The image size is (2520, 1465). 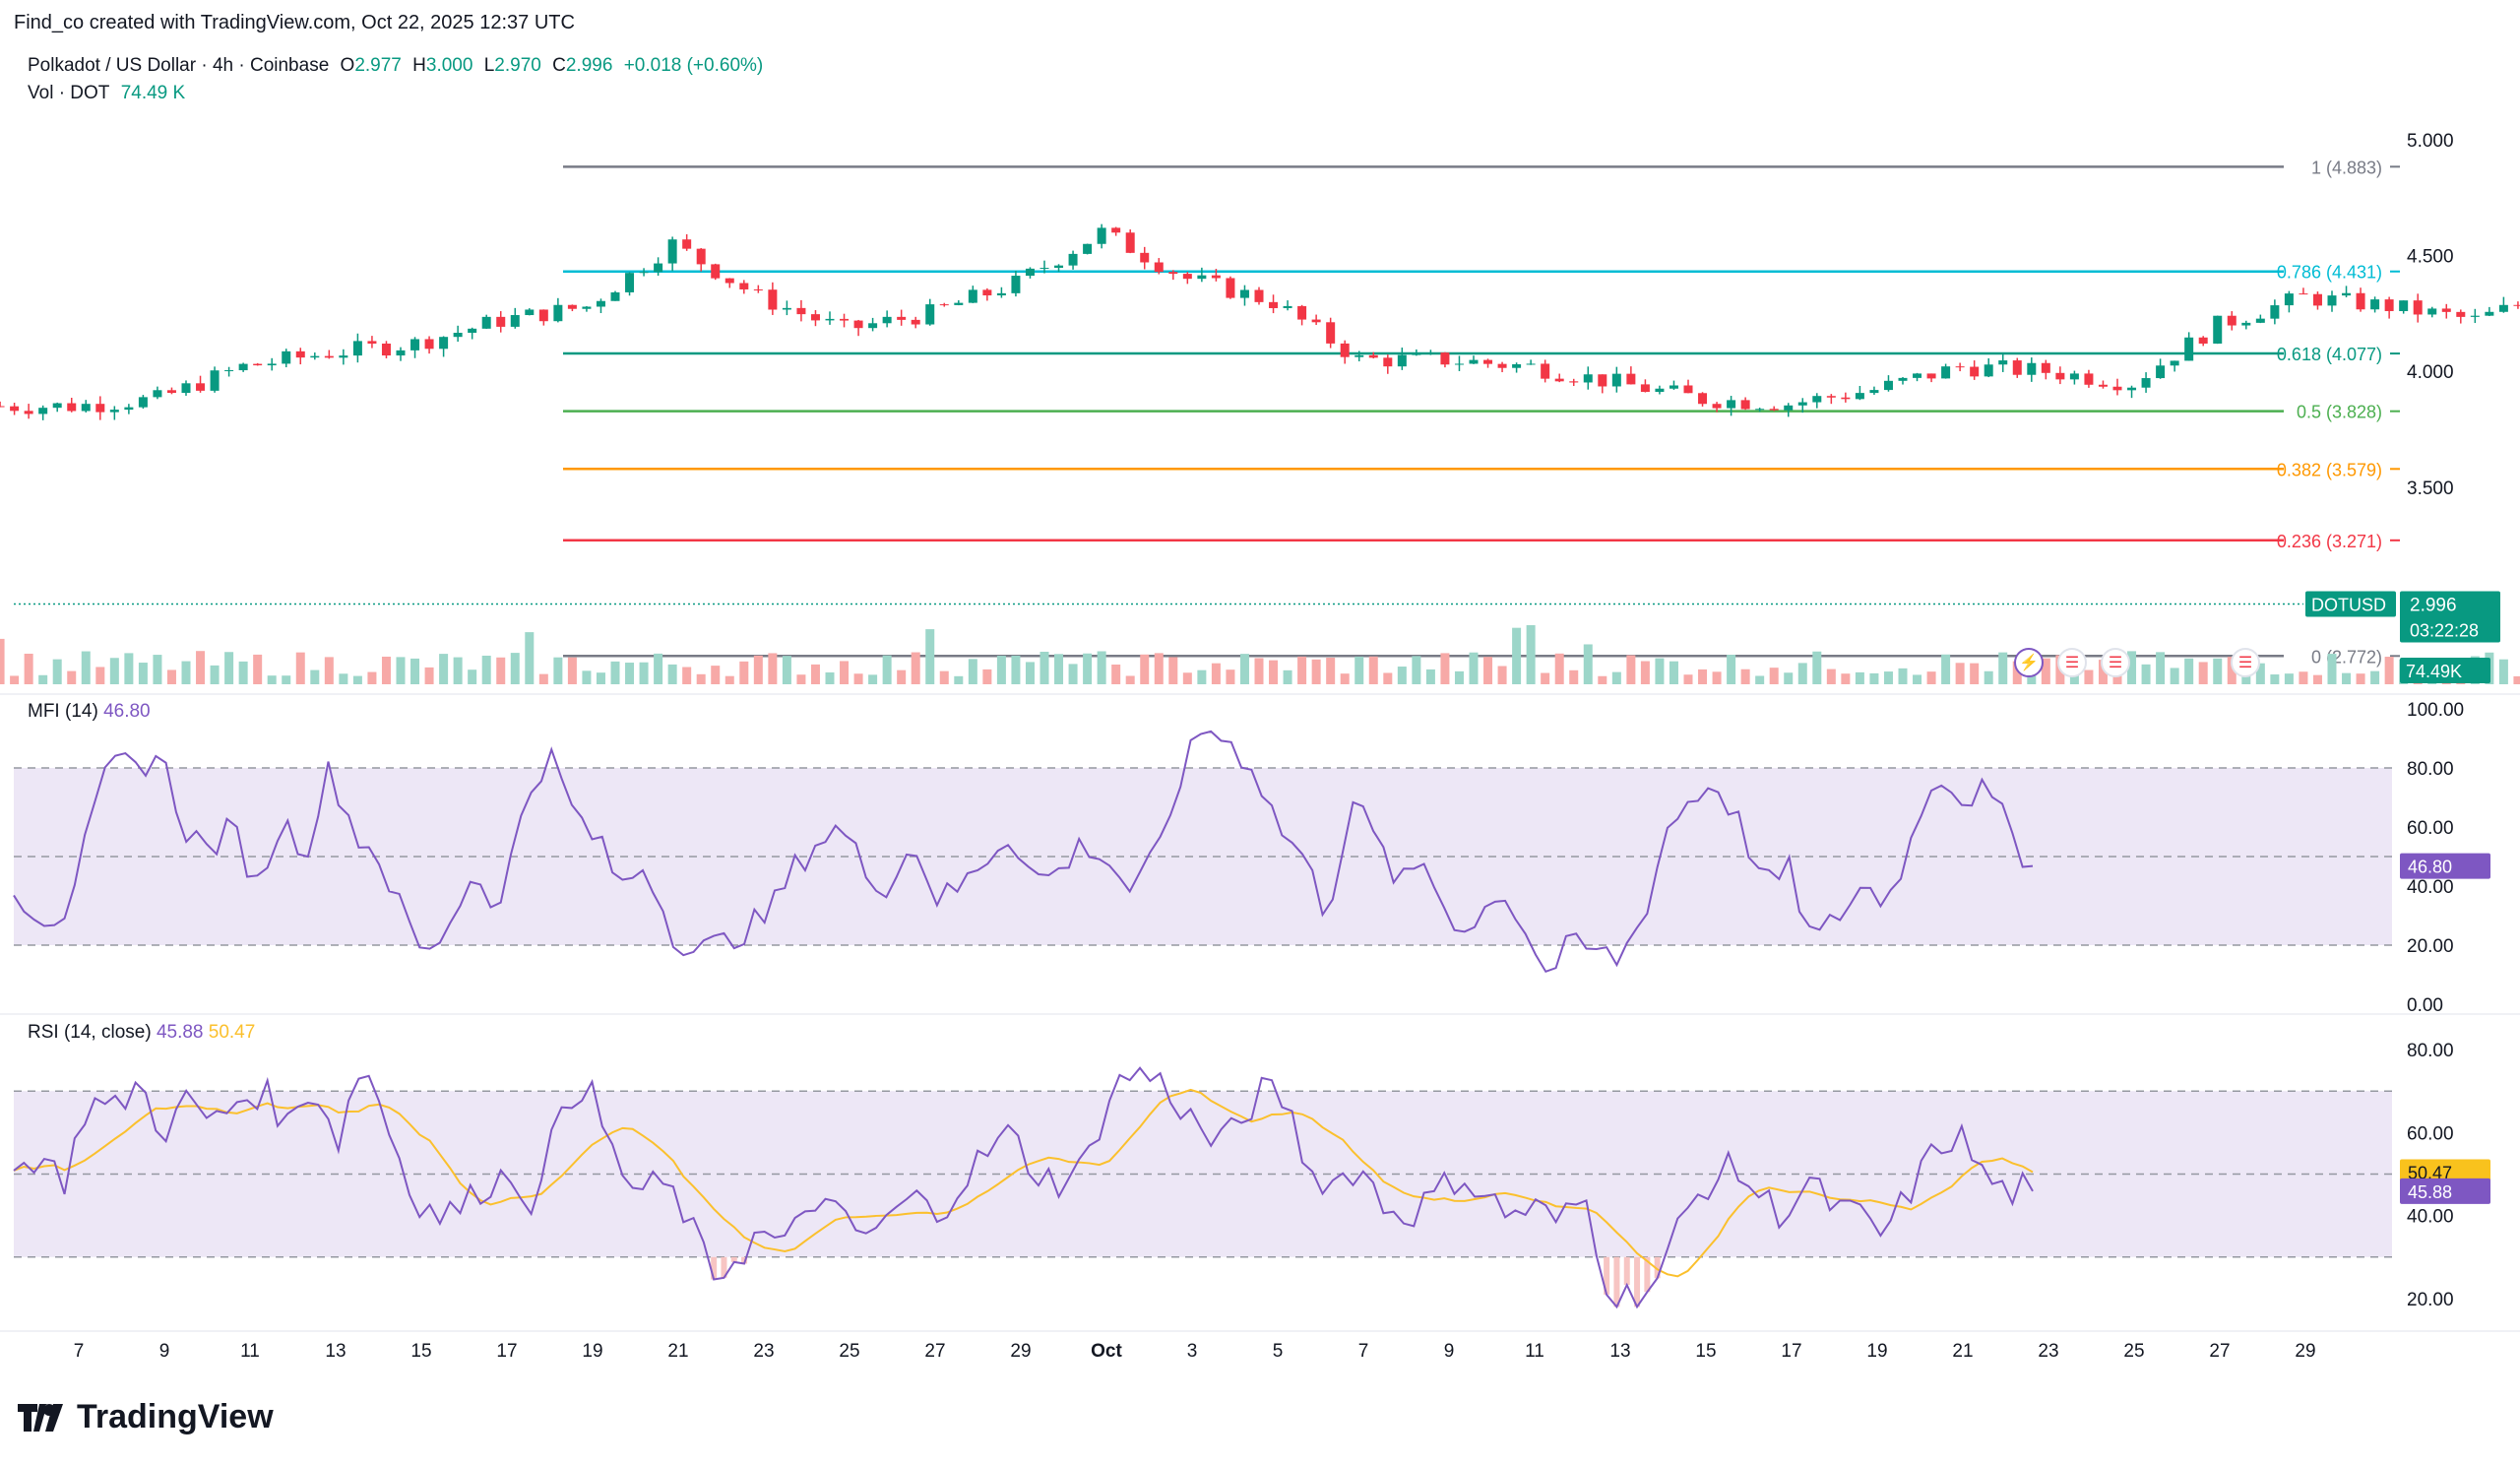 What do you see at coordinates (693, 66) in the screenshot?
I see `change-value: +0.018 (+0.60%)` at bounding box center [693, 66].